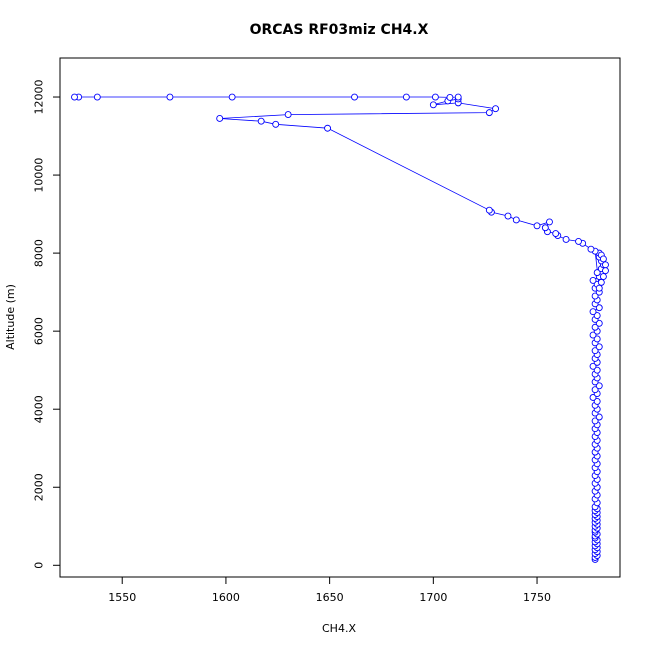  I want to click on x-tick-label: 1750, so click(537, 597).